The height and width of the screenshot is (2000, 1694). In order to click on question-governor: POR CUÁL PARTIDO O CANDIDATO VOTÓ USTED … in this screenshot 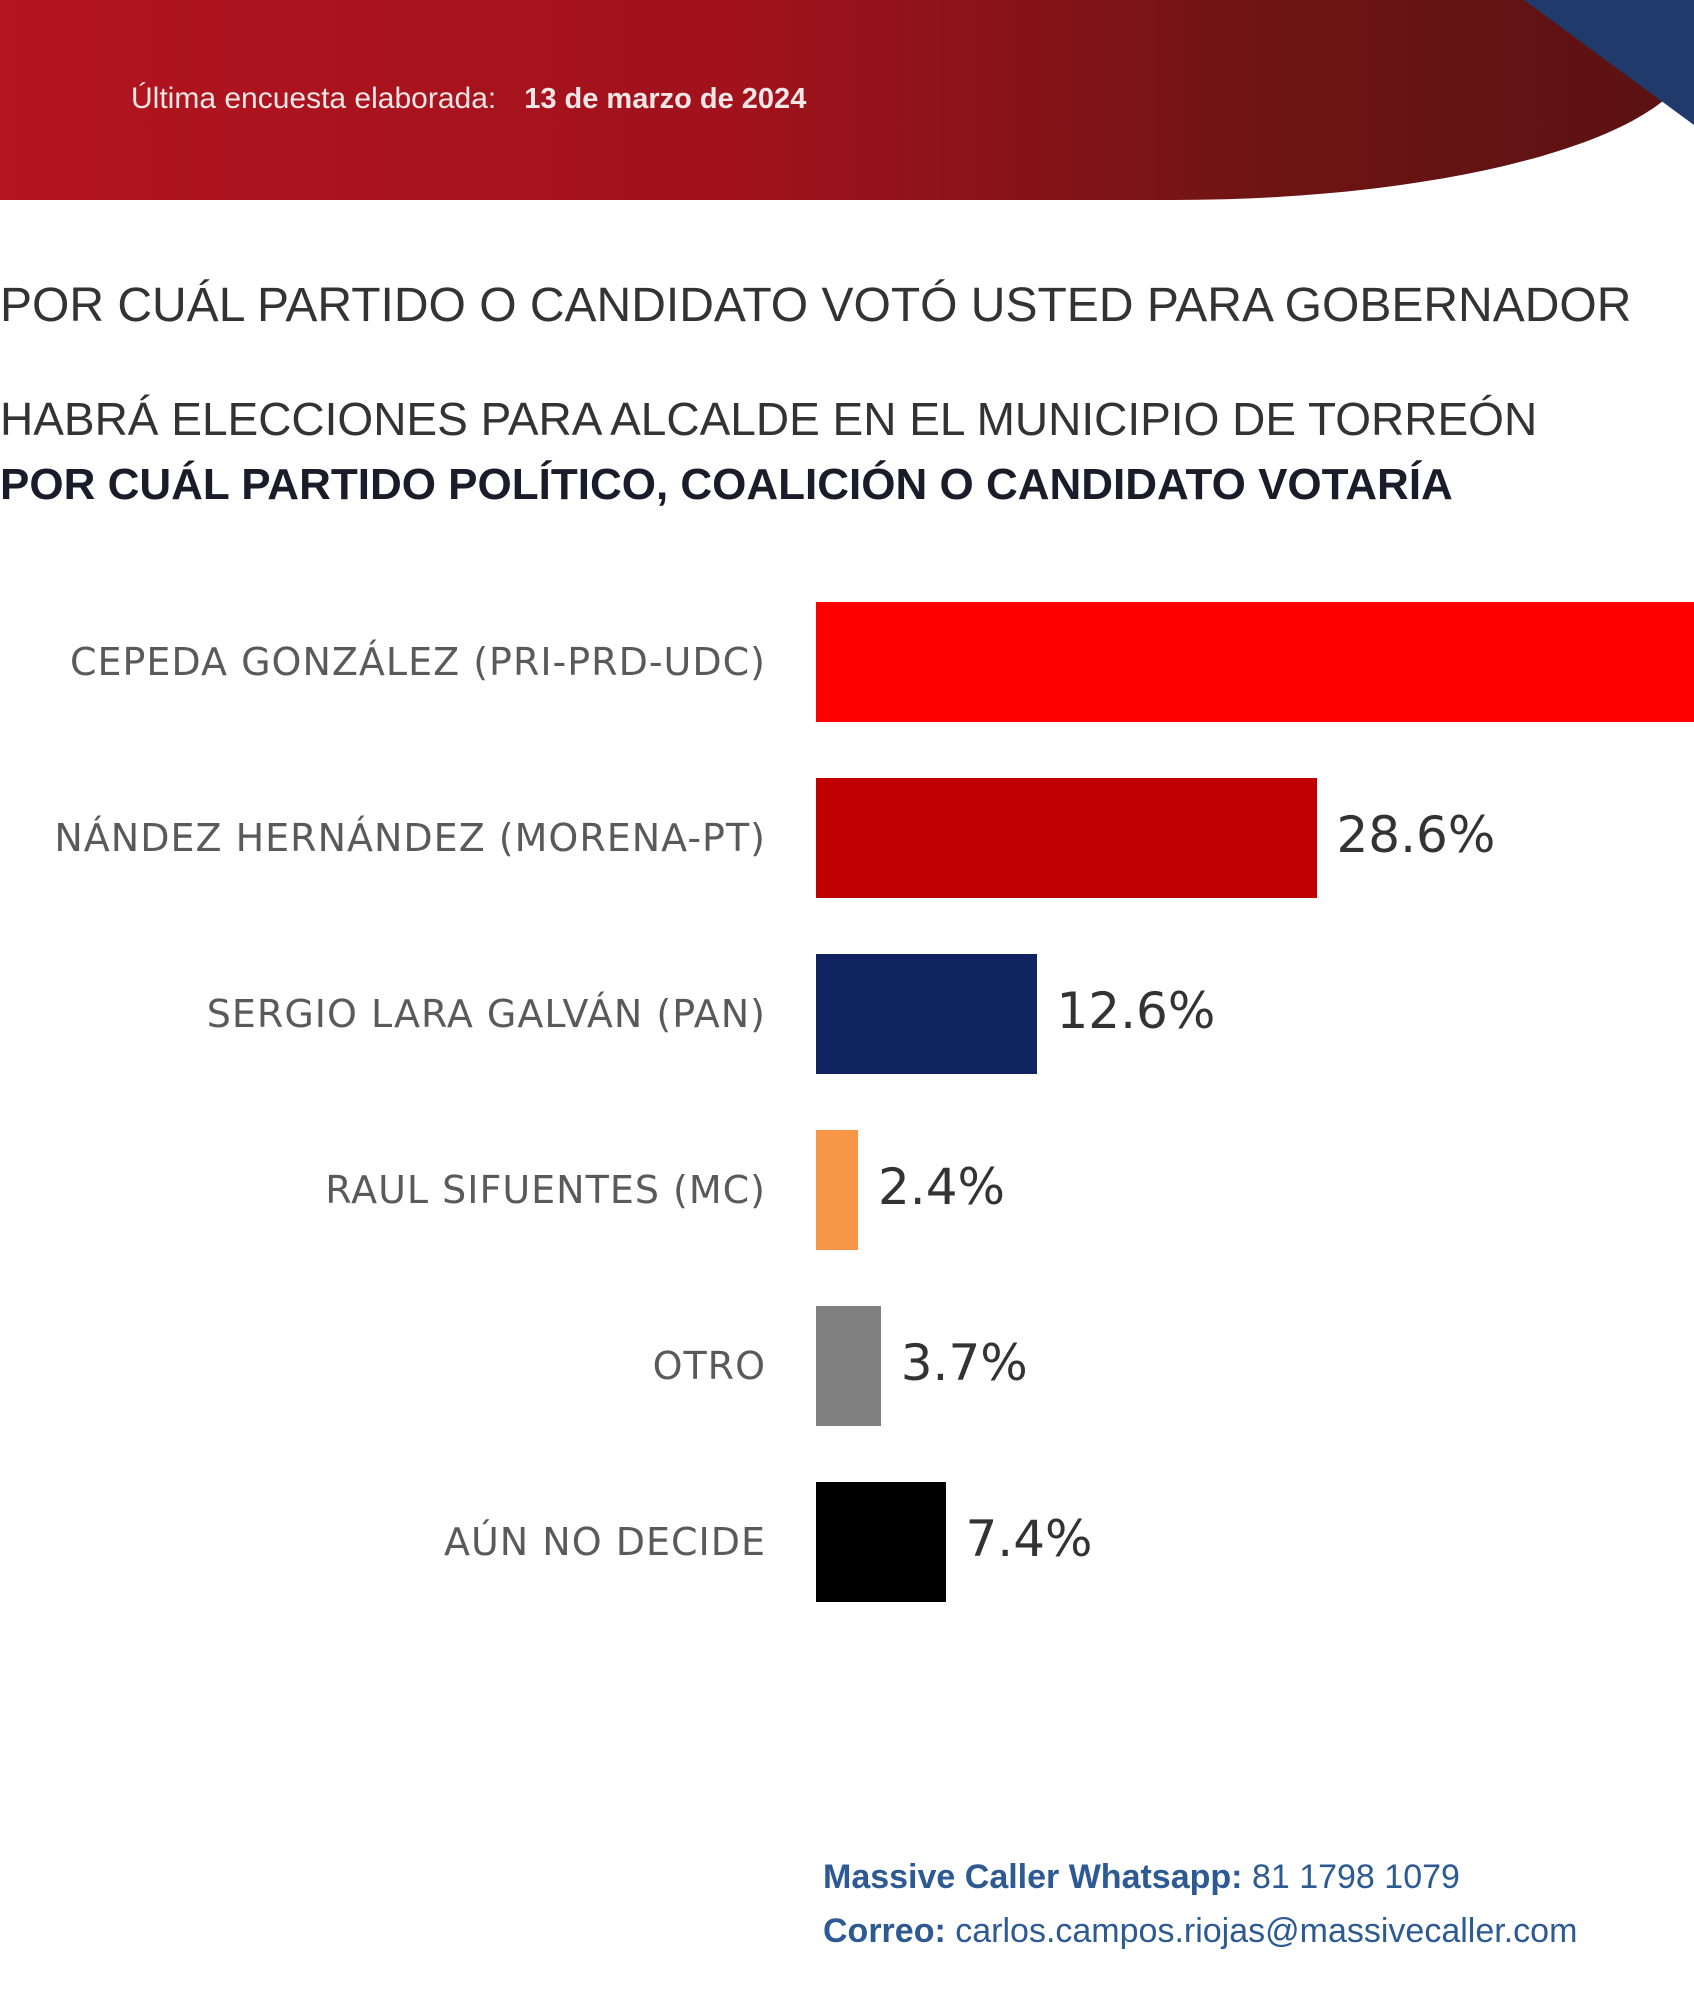, I will do `click(816, 305)`.